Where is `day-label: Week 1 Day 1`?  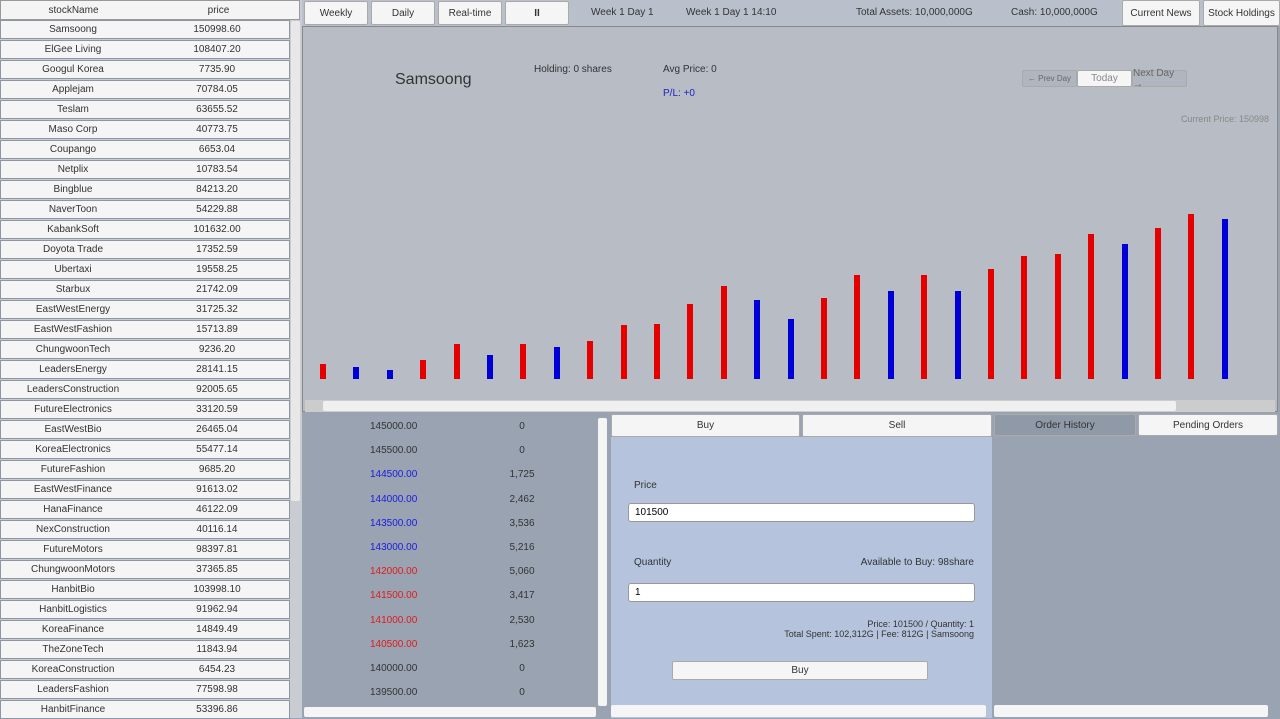 day-label: Week 1 Day 1 is located at coordinates (622, 12).